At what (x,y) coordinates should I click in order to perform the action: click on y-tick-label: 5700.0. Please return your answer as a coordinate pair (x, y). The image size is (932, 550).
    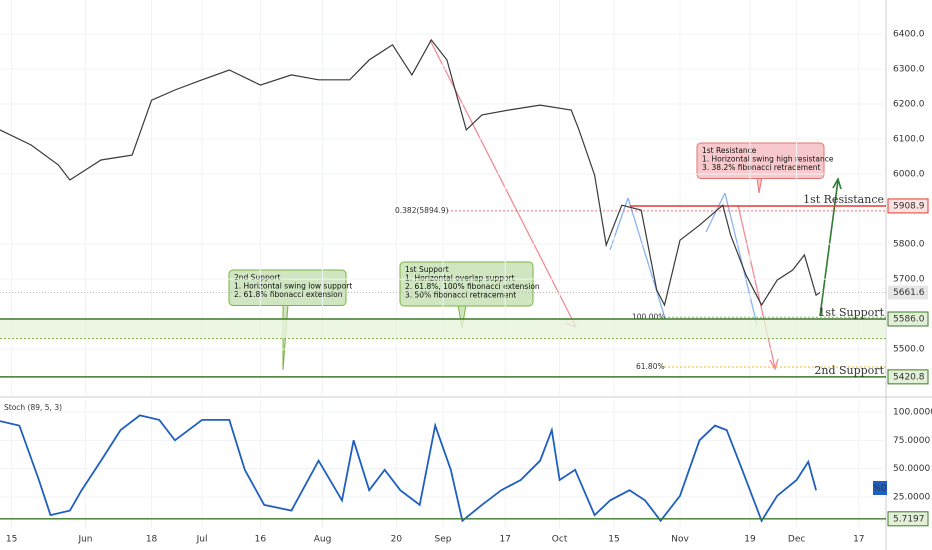
    Looking at the image, I should click on (909, 280).